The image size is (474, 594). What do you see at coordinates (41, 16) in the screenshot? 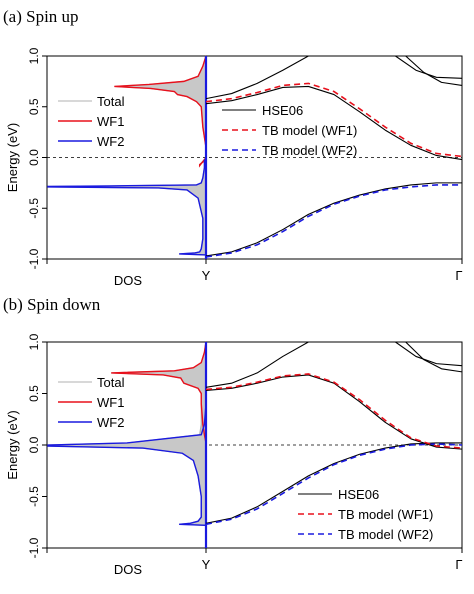
I see `chart-title: (a) Spin up` at bounding box center [41, 16].